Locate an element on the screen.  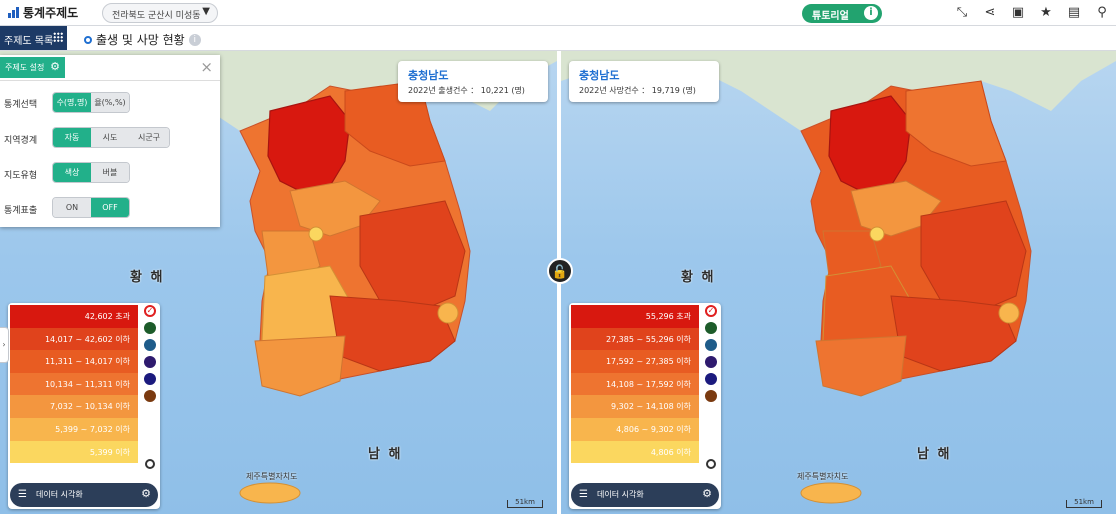
option-auto: 자동 is located at coordinates (72, 137).